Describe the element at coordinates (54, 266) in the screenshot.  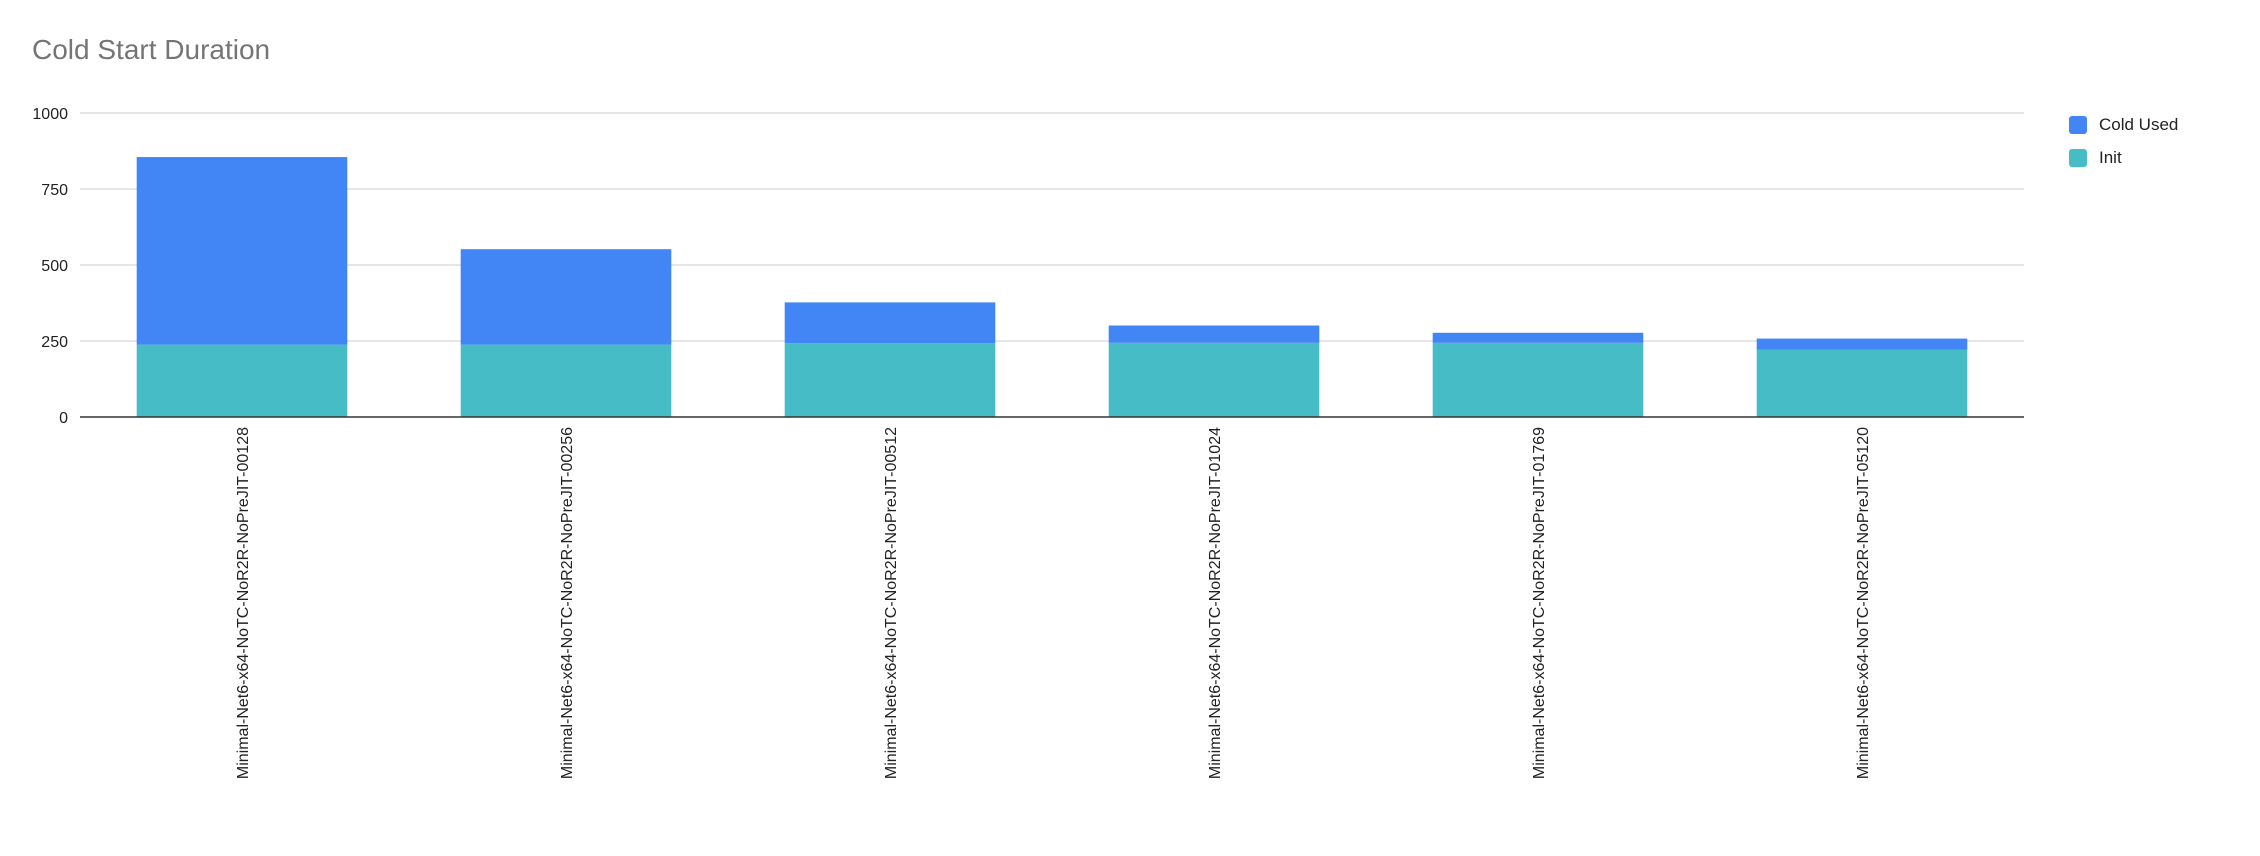
I see `y-tick-label: 500` at that location.